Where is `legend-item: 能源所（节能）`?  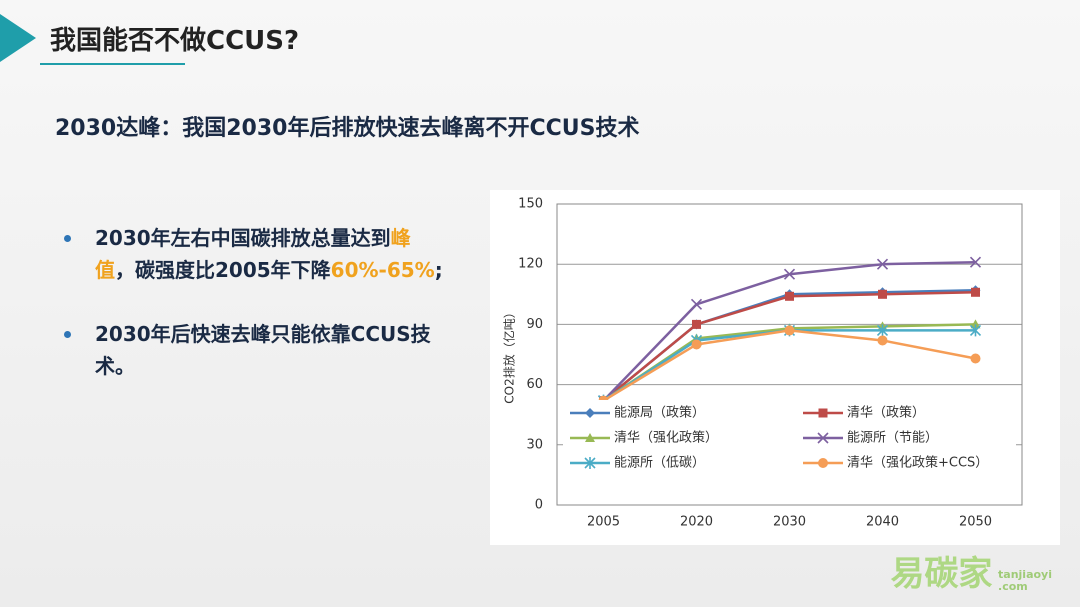
legend-item: 能源所（节能） is located at coordinates (870, 438).